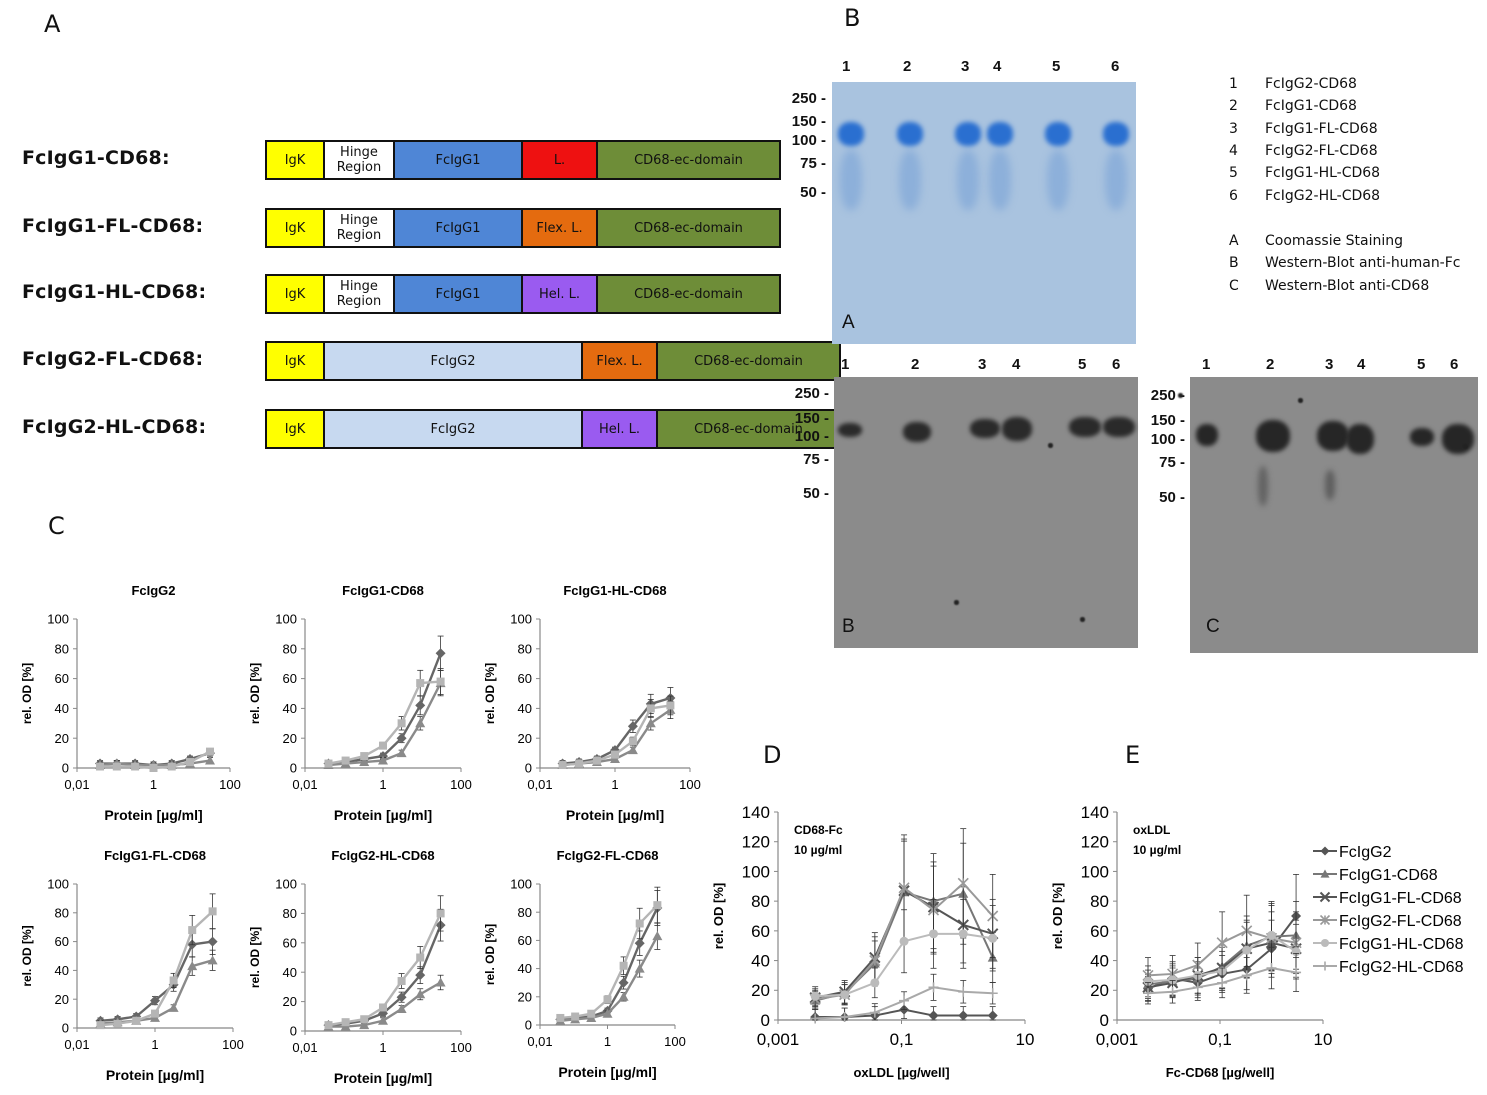 The height and width of the screenshot is (1095, 1487). I want to click on legend-key: A, so click(1234, 241).